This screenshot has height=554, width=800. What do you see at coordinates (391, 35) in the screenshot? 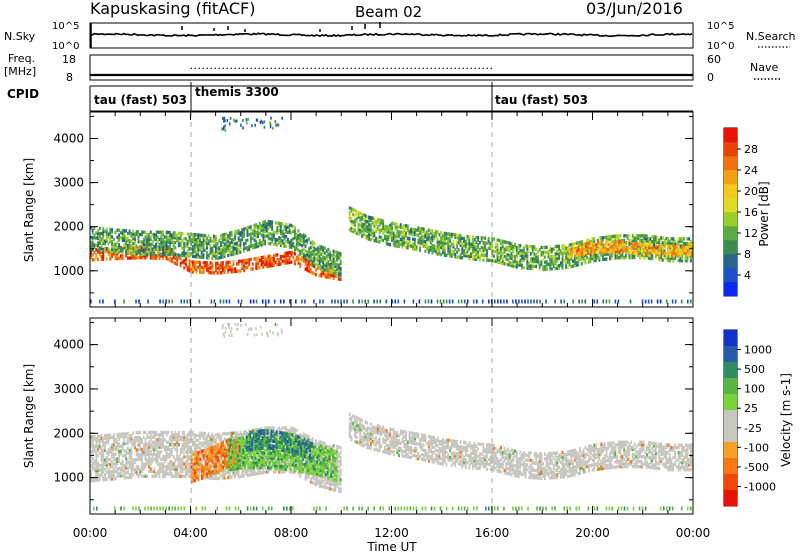
I see `nsky-series-line` at bounding box center [391, 35].